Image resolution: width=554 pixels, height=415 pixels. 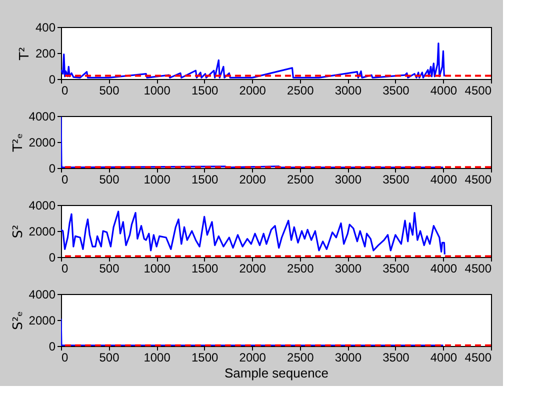 I want to click on y-tick-label: 200, so click(x=45, y=53).